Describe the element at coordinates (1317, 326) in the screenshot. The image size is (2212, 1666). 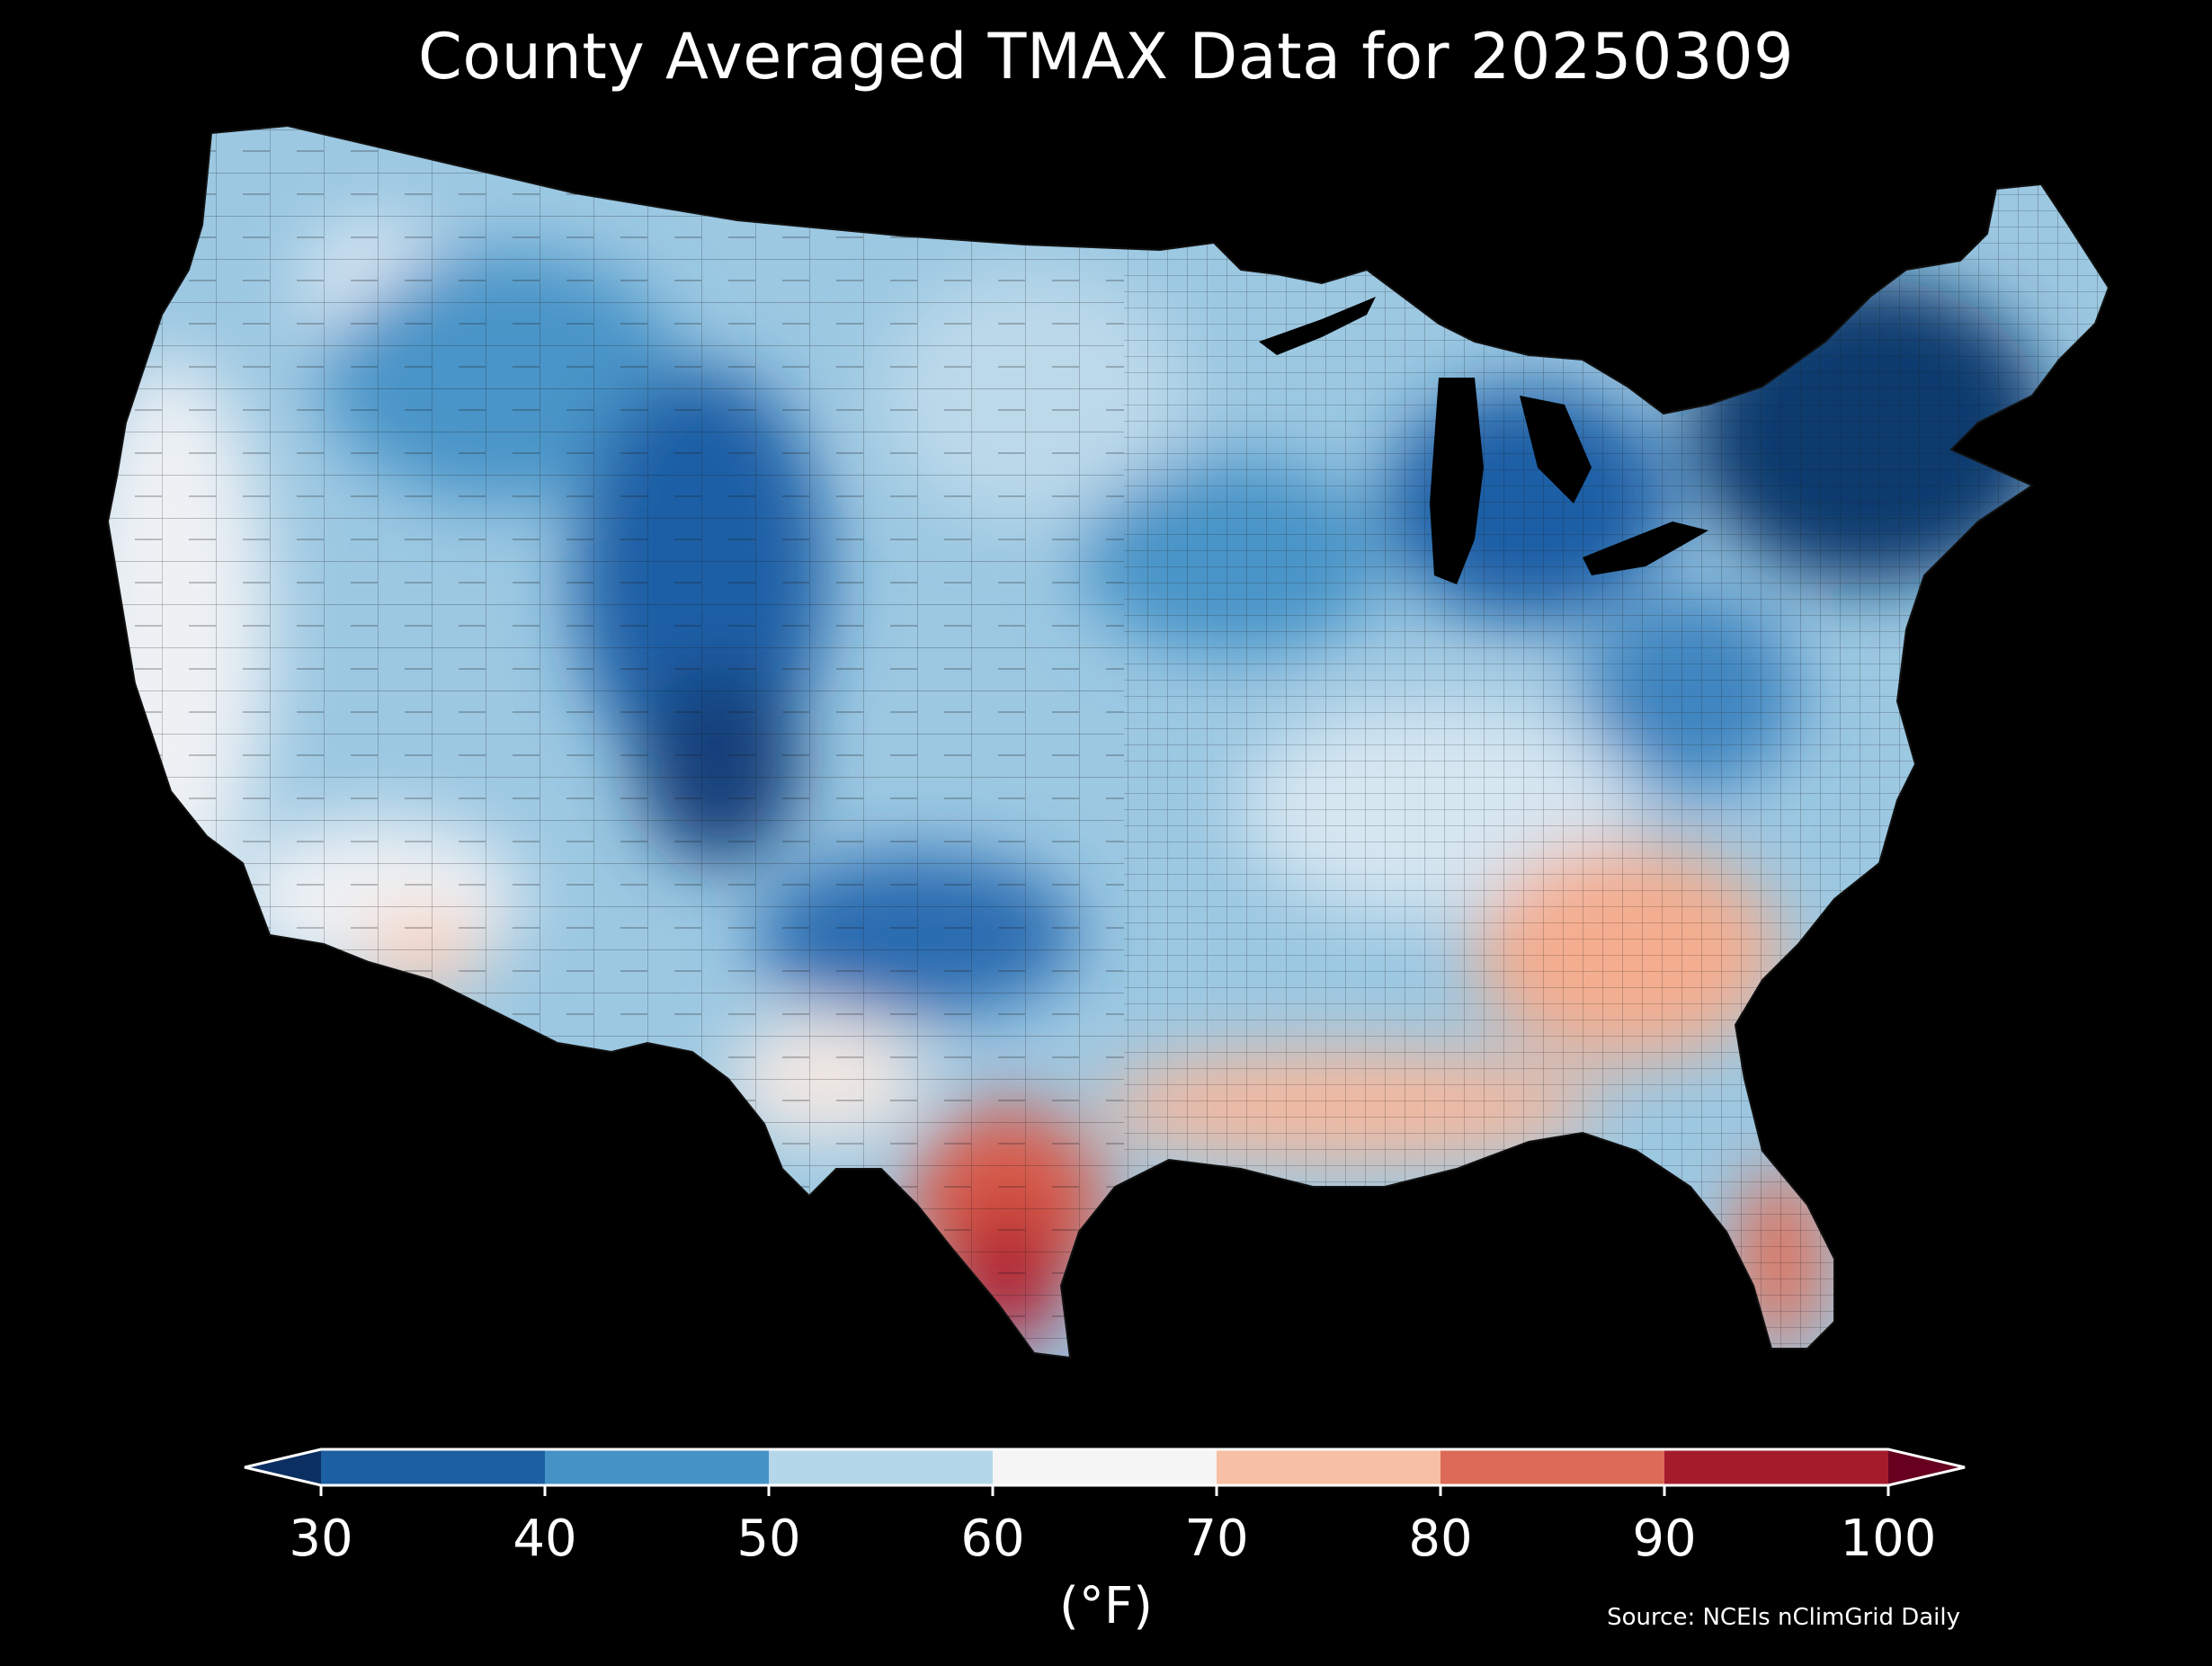
I see `lake-superior` at that location.